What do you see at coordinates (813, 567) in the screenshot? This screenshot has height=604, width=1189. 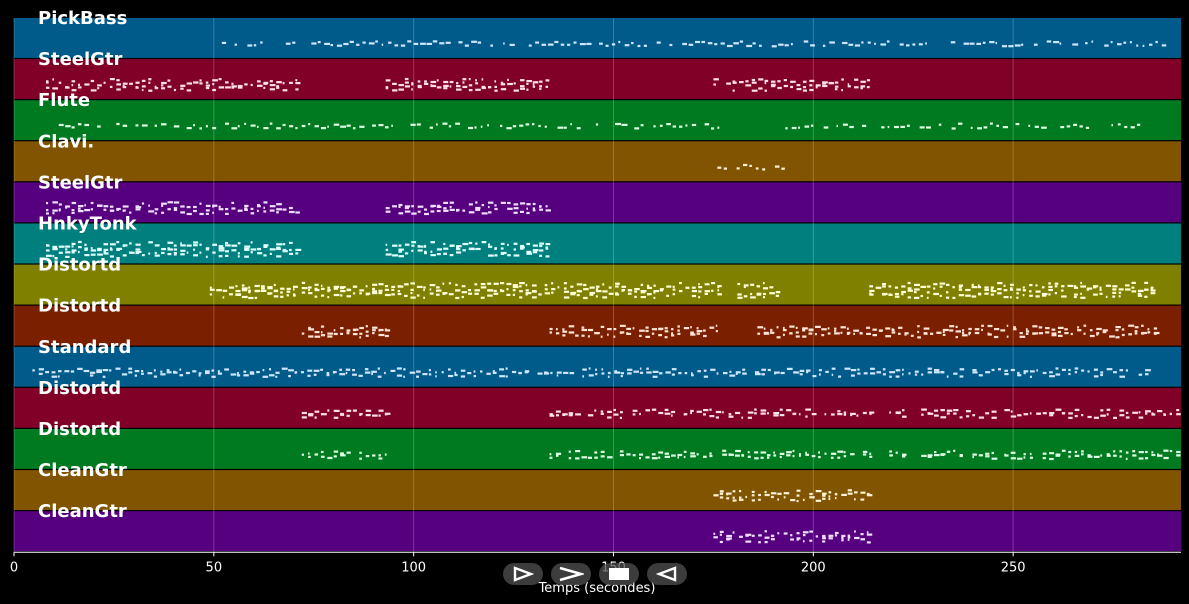 I see `x-tick-label: 200` at bounding box center [813, 567].